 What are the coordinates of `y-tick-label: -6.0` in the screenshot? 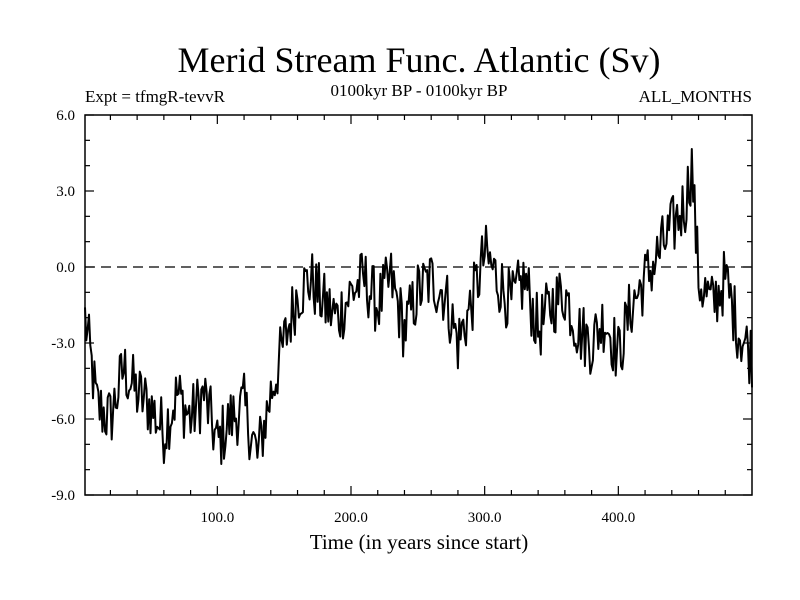 It's located at (63, 420).